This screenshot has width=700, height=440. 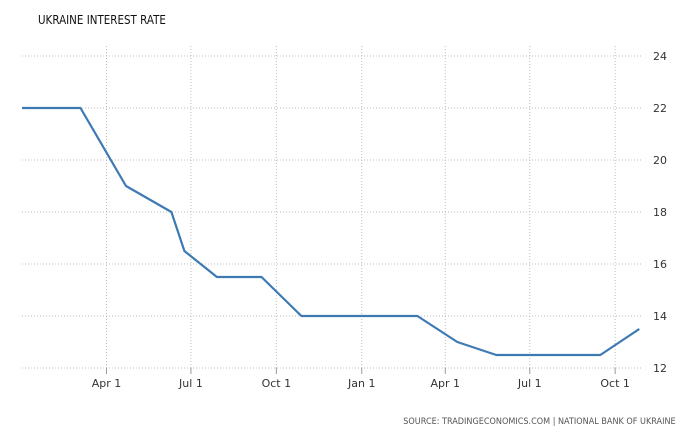 I want to click on y-tick-label: 14, so click(x=660, y=316).